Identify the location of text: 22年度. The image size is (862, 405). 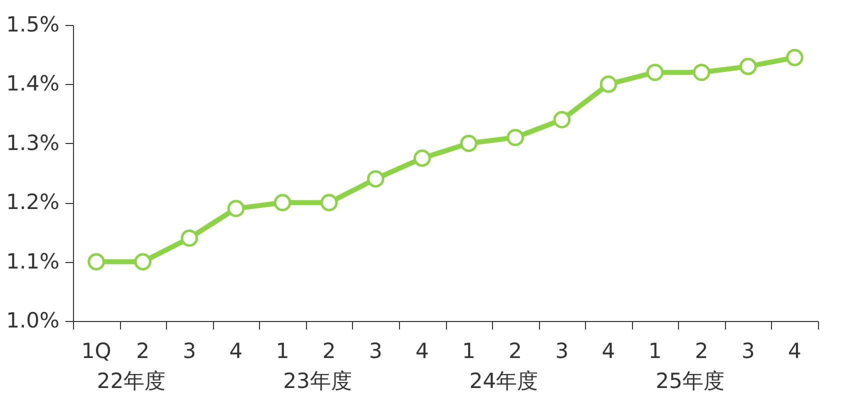
(131, 381).